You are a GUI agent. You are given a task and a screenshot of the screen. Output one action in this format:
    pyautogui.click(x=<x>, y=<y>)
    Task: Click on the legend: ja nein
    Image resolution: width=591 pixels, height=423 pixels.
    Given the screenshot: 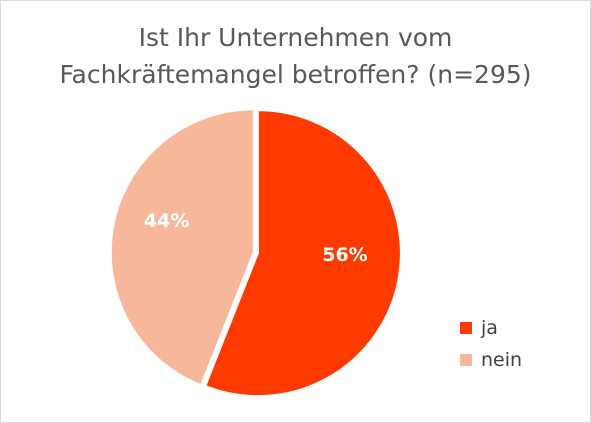 What is the action you would take?
    pyautogui.click(x=491, y=344)
    